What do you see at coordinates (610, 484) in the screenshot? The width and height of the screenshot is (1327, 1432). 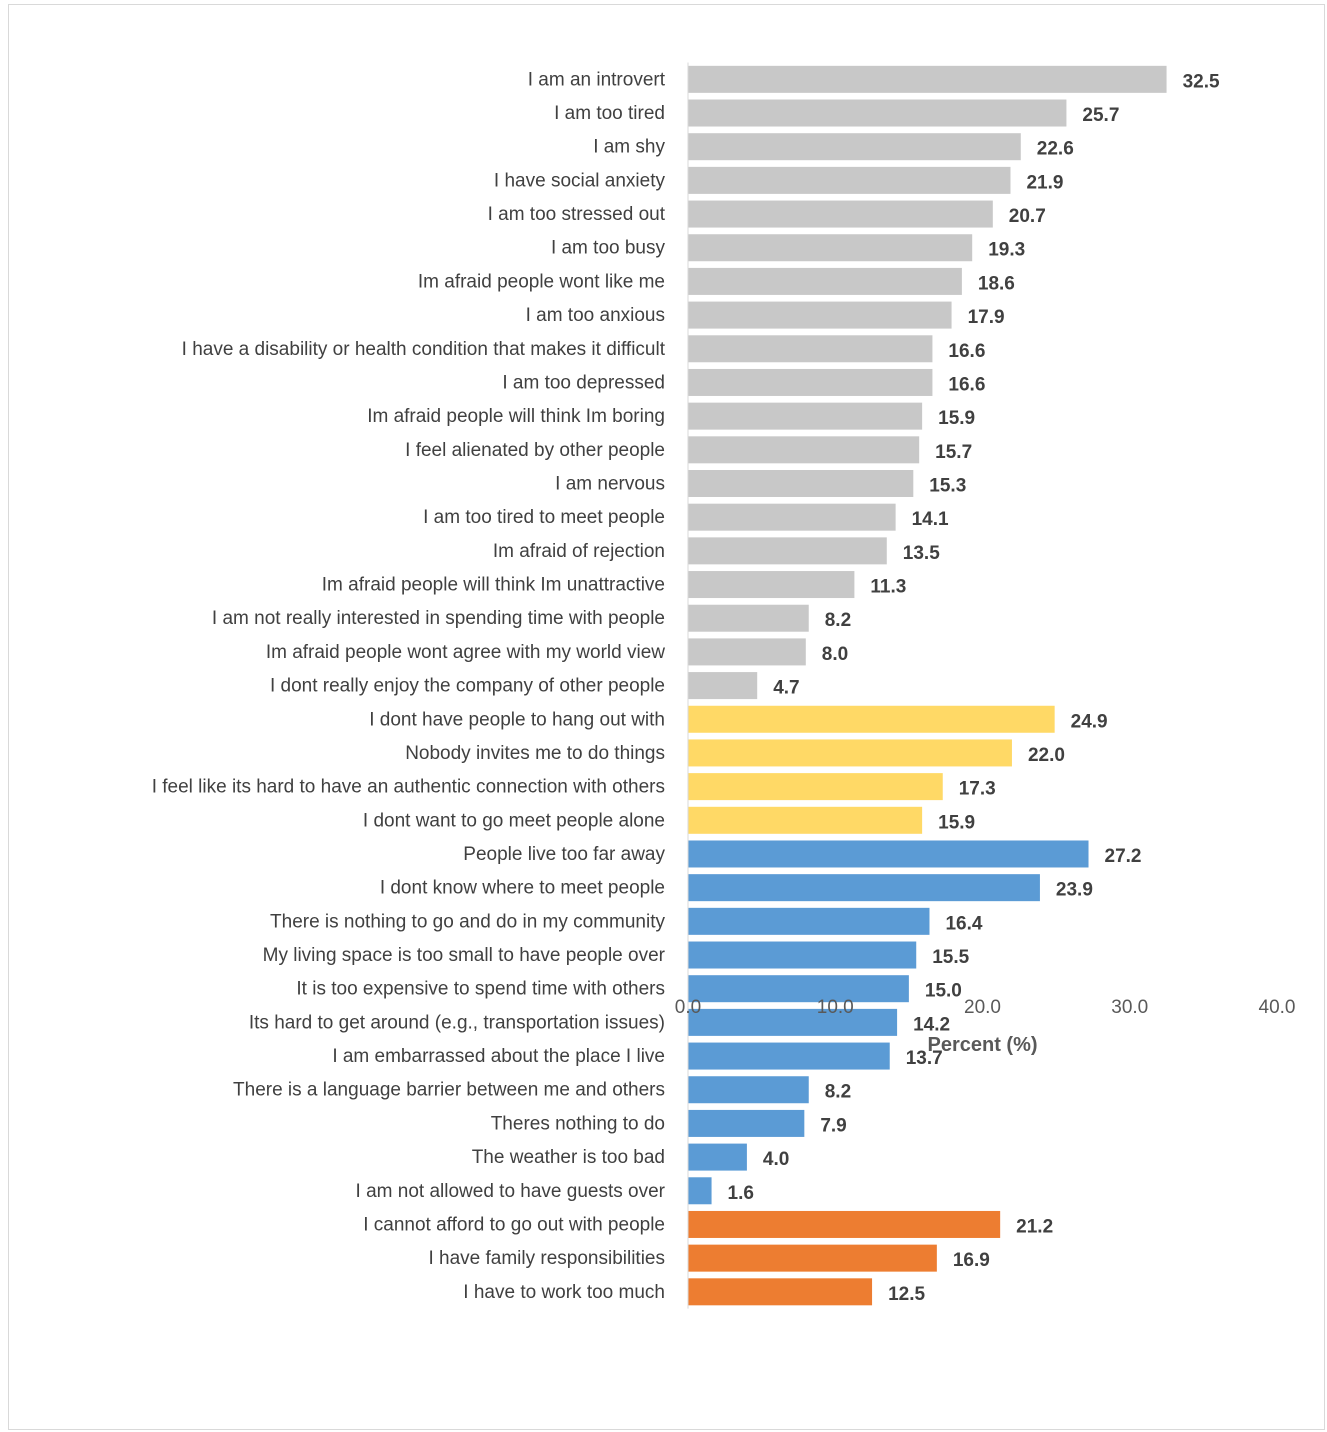 I see `category-label: I am nervous` at bounding box center [610, 484].